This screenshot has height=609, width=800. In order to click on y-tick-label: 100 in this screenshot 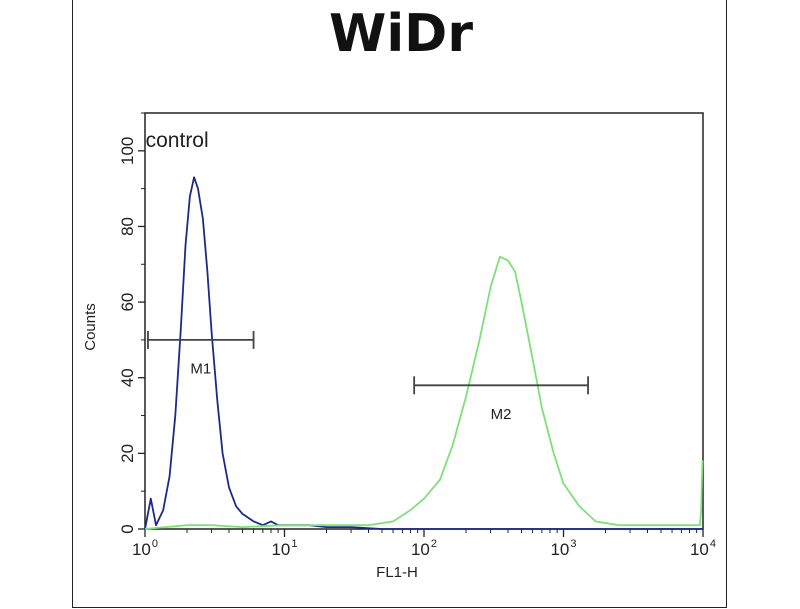, I will do `click(127, 151)`.